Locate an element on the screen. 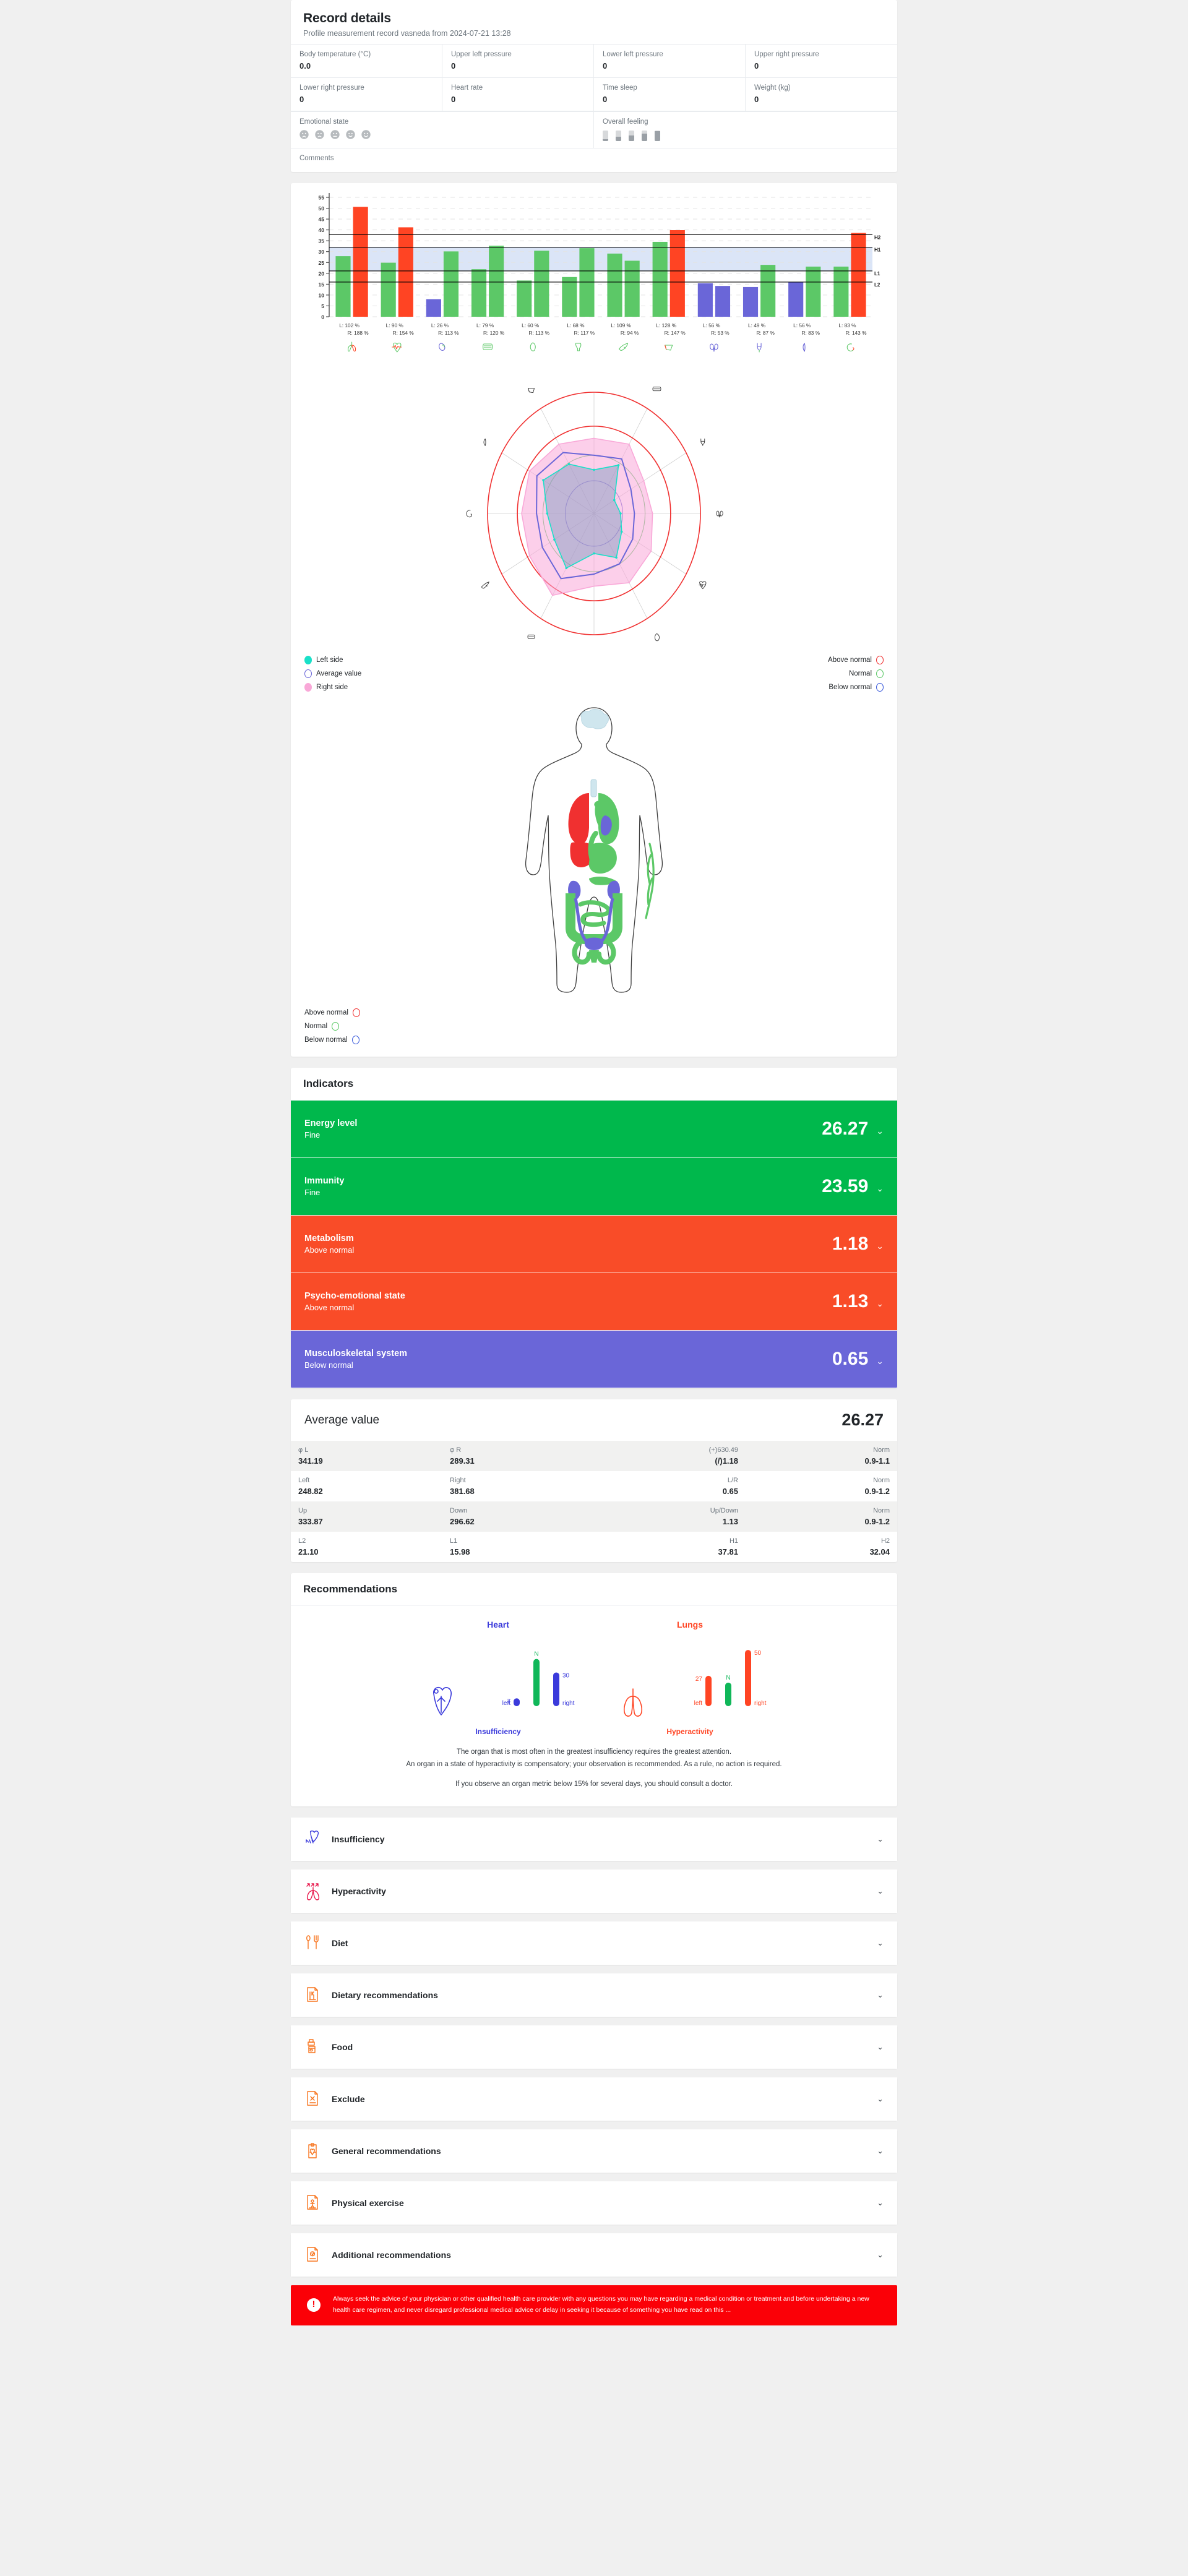 This screenshot has height=2576, width=1188. indicator-row: Metabolism Above normal 1.18 ⌄ is located at coordinates (594, 1244).